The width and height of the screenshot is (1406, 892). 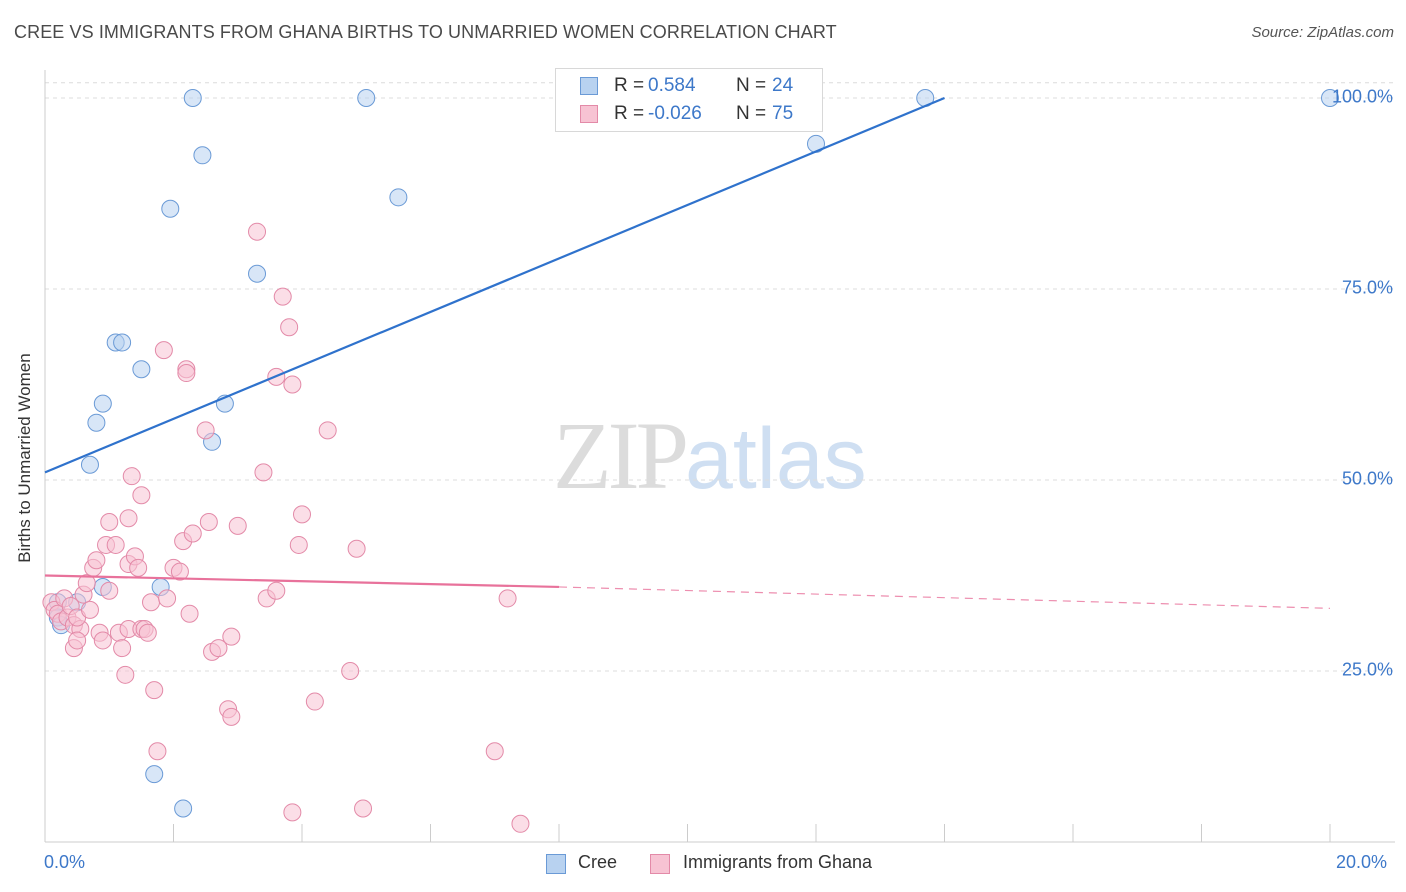 What do you see at coordinates (1322, 32) in the screenshot?
I see `source-label: Source: ZipAtlas.com` at bounding box center [1322, 32].